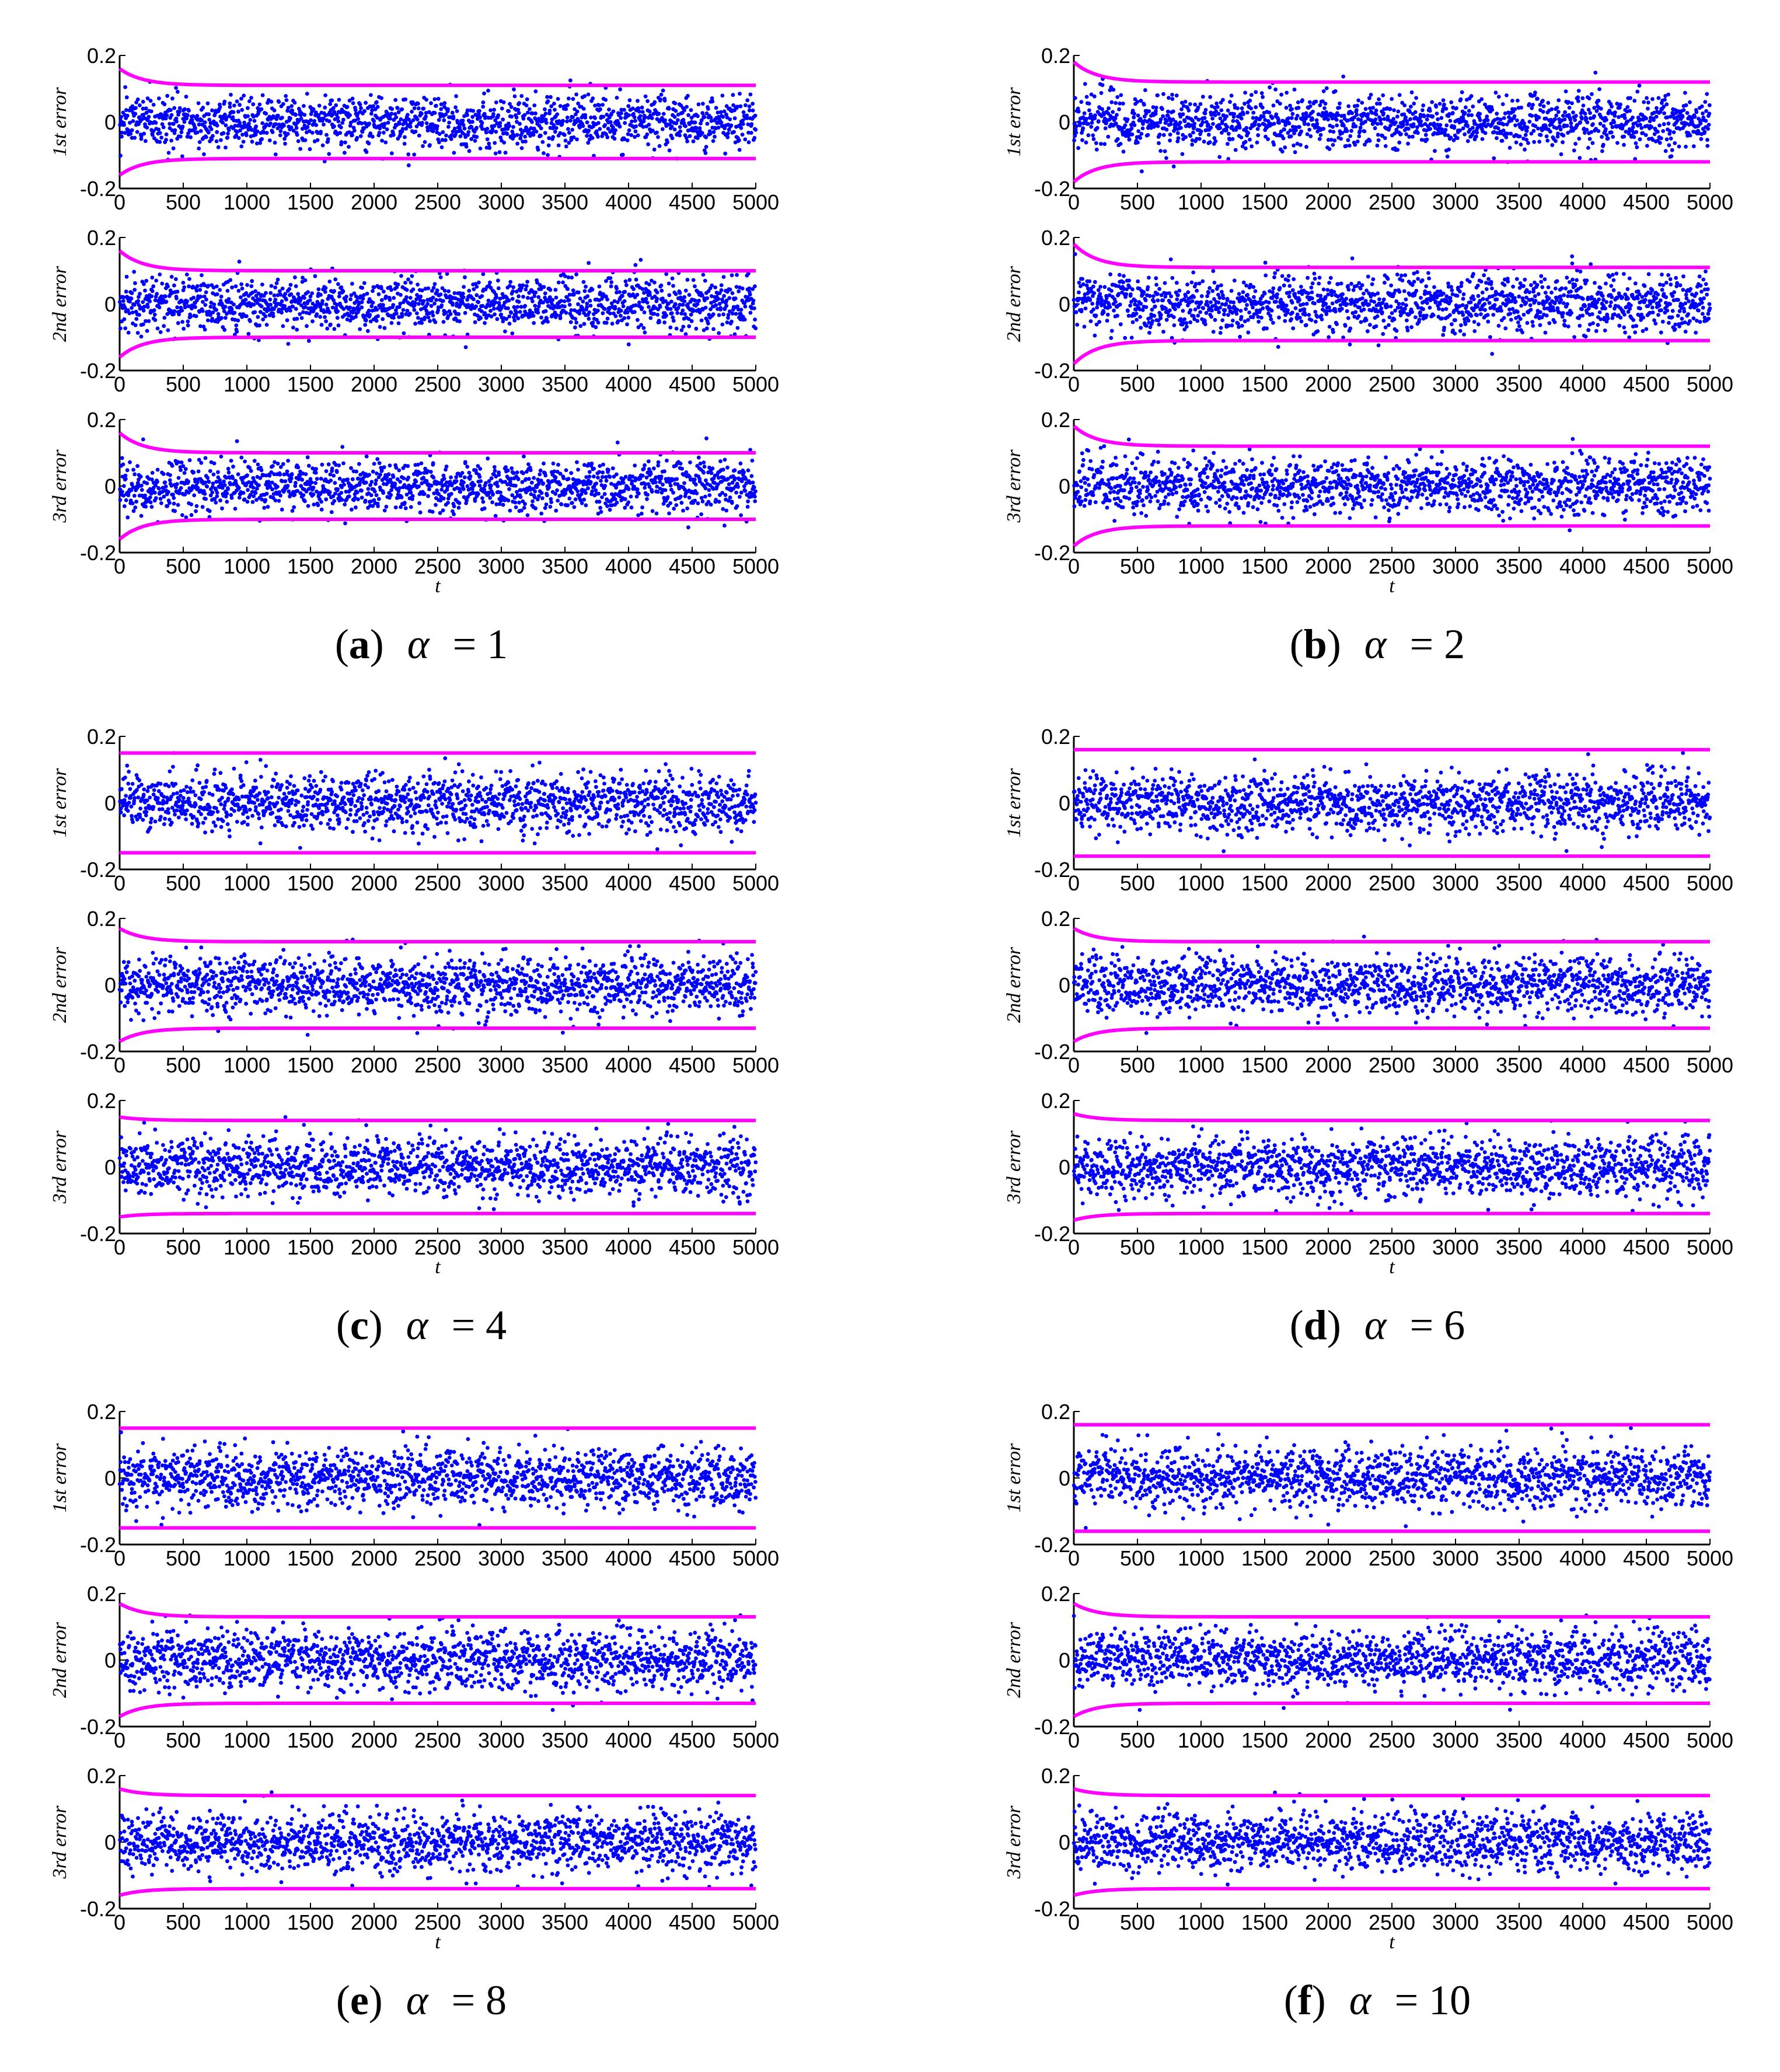  Describe the element at coordinates (1519, 202) in the screenshot. I see `x-tick-label: 3500` at that location.